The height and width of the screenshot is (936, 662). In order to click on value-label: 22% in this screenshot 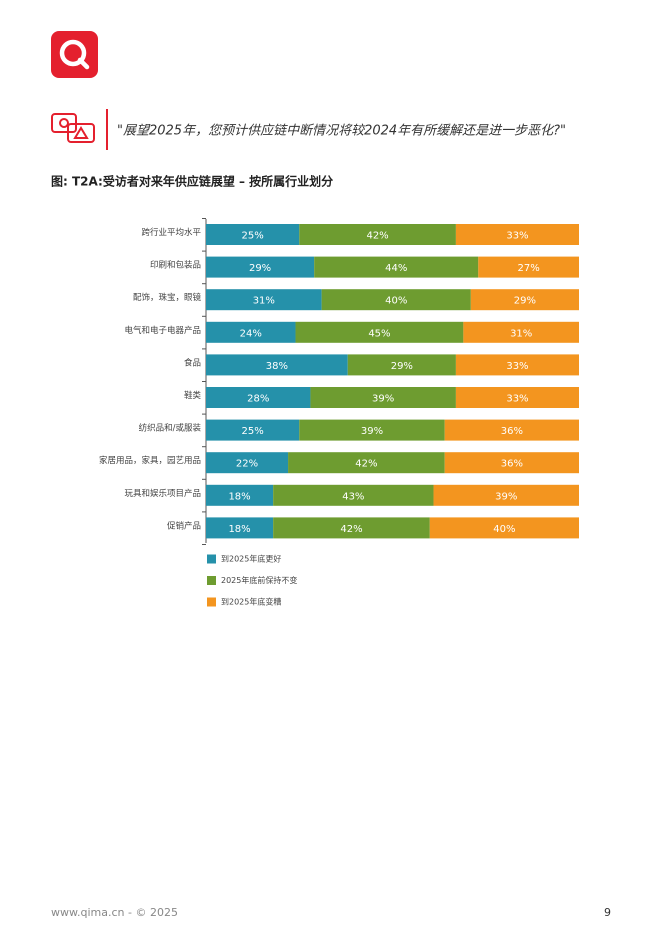, I will do `click(247, 464)`.